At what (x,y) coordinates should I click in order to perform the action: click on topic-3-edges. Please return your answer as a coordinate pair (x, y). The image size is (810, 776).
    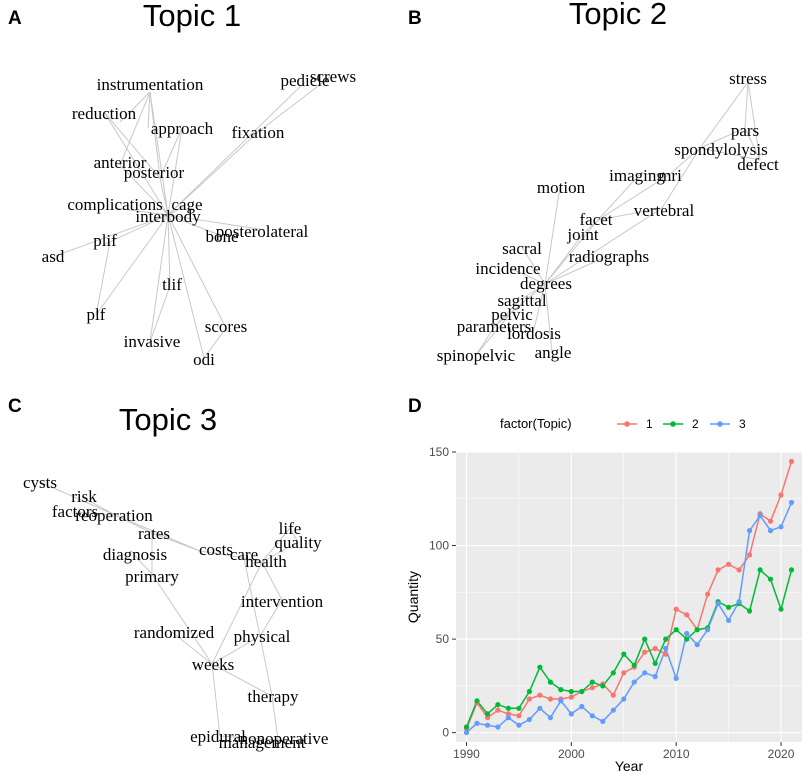
    Looking at the image, I should click on (169, 611).